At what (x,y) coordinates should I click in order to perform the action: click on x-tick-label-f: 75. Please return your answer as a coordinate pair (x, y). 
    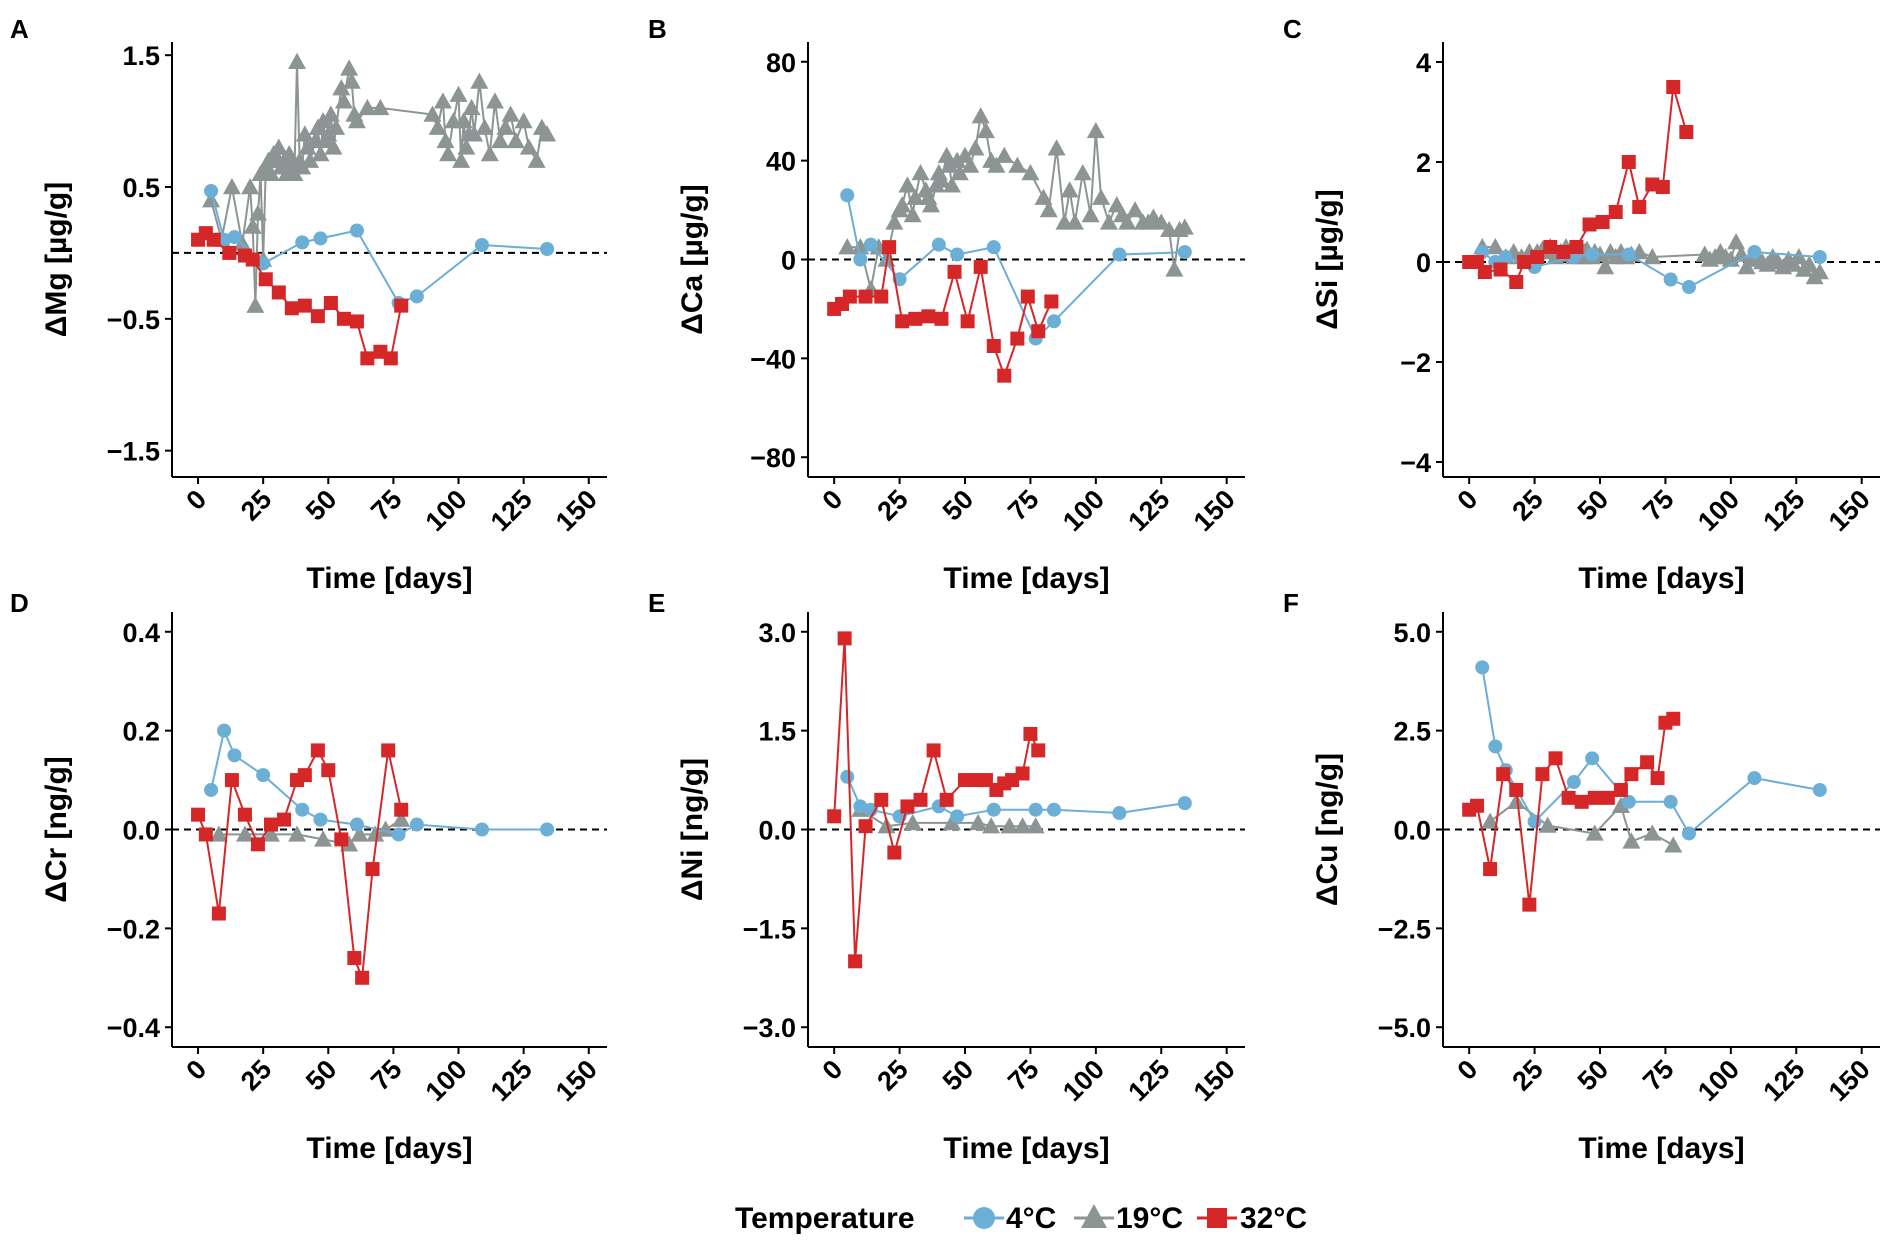
    Looking at the image, I should click on (1658, 1075).